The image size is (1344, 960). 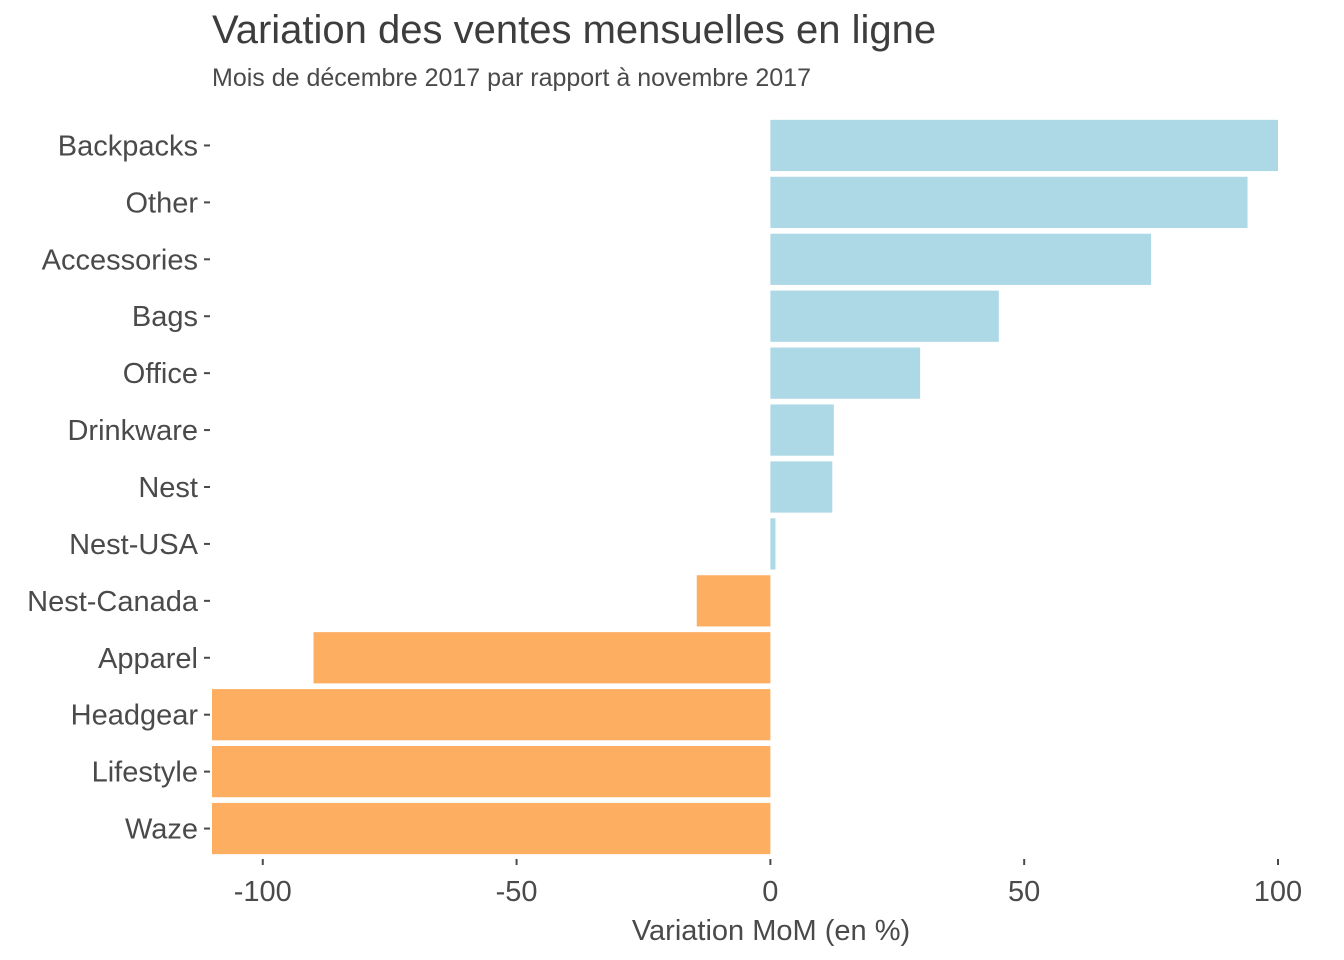 What do you see at coordinates (1024, 892) in the screenshot?
I see `x-tick-label: 50` at bounding box center [1024, 892].